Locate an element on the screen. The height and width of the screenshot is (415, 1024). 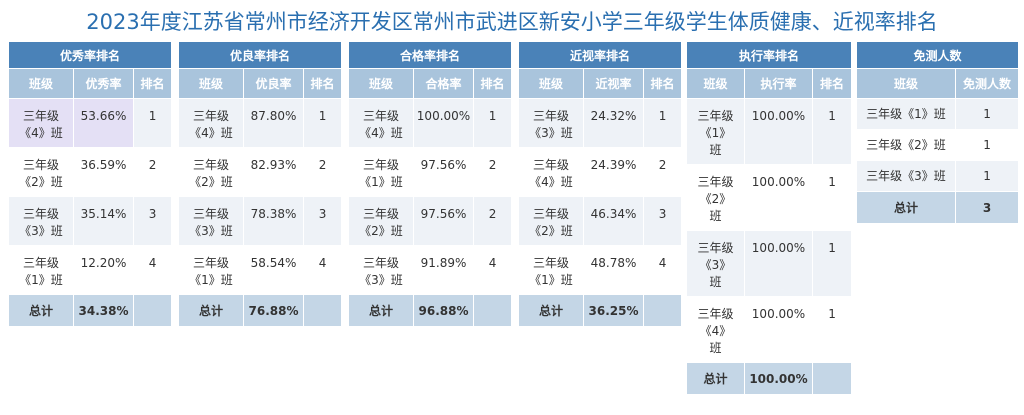
table-row: 三年级 《1》班 48.78% 4 is located at coordinates (600, 270).